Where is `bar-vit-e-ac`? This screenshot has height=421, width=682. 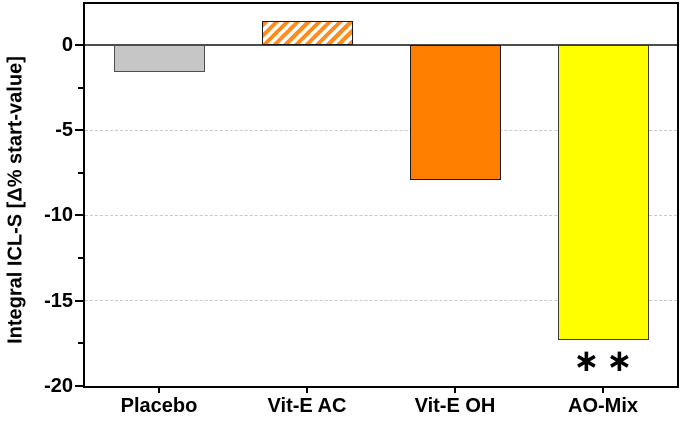 bar-vit-e-ac is located at coordinates (307, 33).